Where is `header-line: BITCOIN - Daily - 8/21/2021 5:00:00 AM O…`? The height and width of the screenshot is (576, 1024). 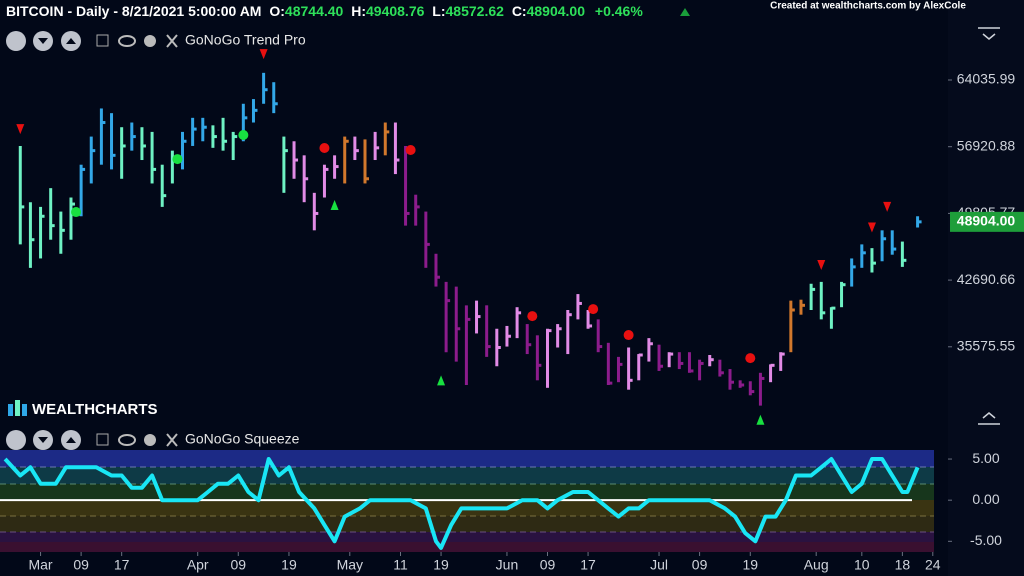
header-line: BITCOIN - Daily - 8/21/2021 5:00:00 AM O… is located at coordinates (324, 11).